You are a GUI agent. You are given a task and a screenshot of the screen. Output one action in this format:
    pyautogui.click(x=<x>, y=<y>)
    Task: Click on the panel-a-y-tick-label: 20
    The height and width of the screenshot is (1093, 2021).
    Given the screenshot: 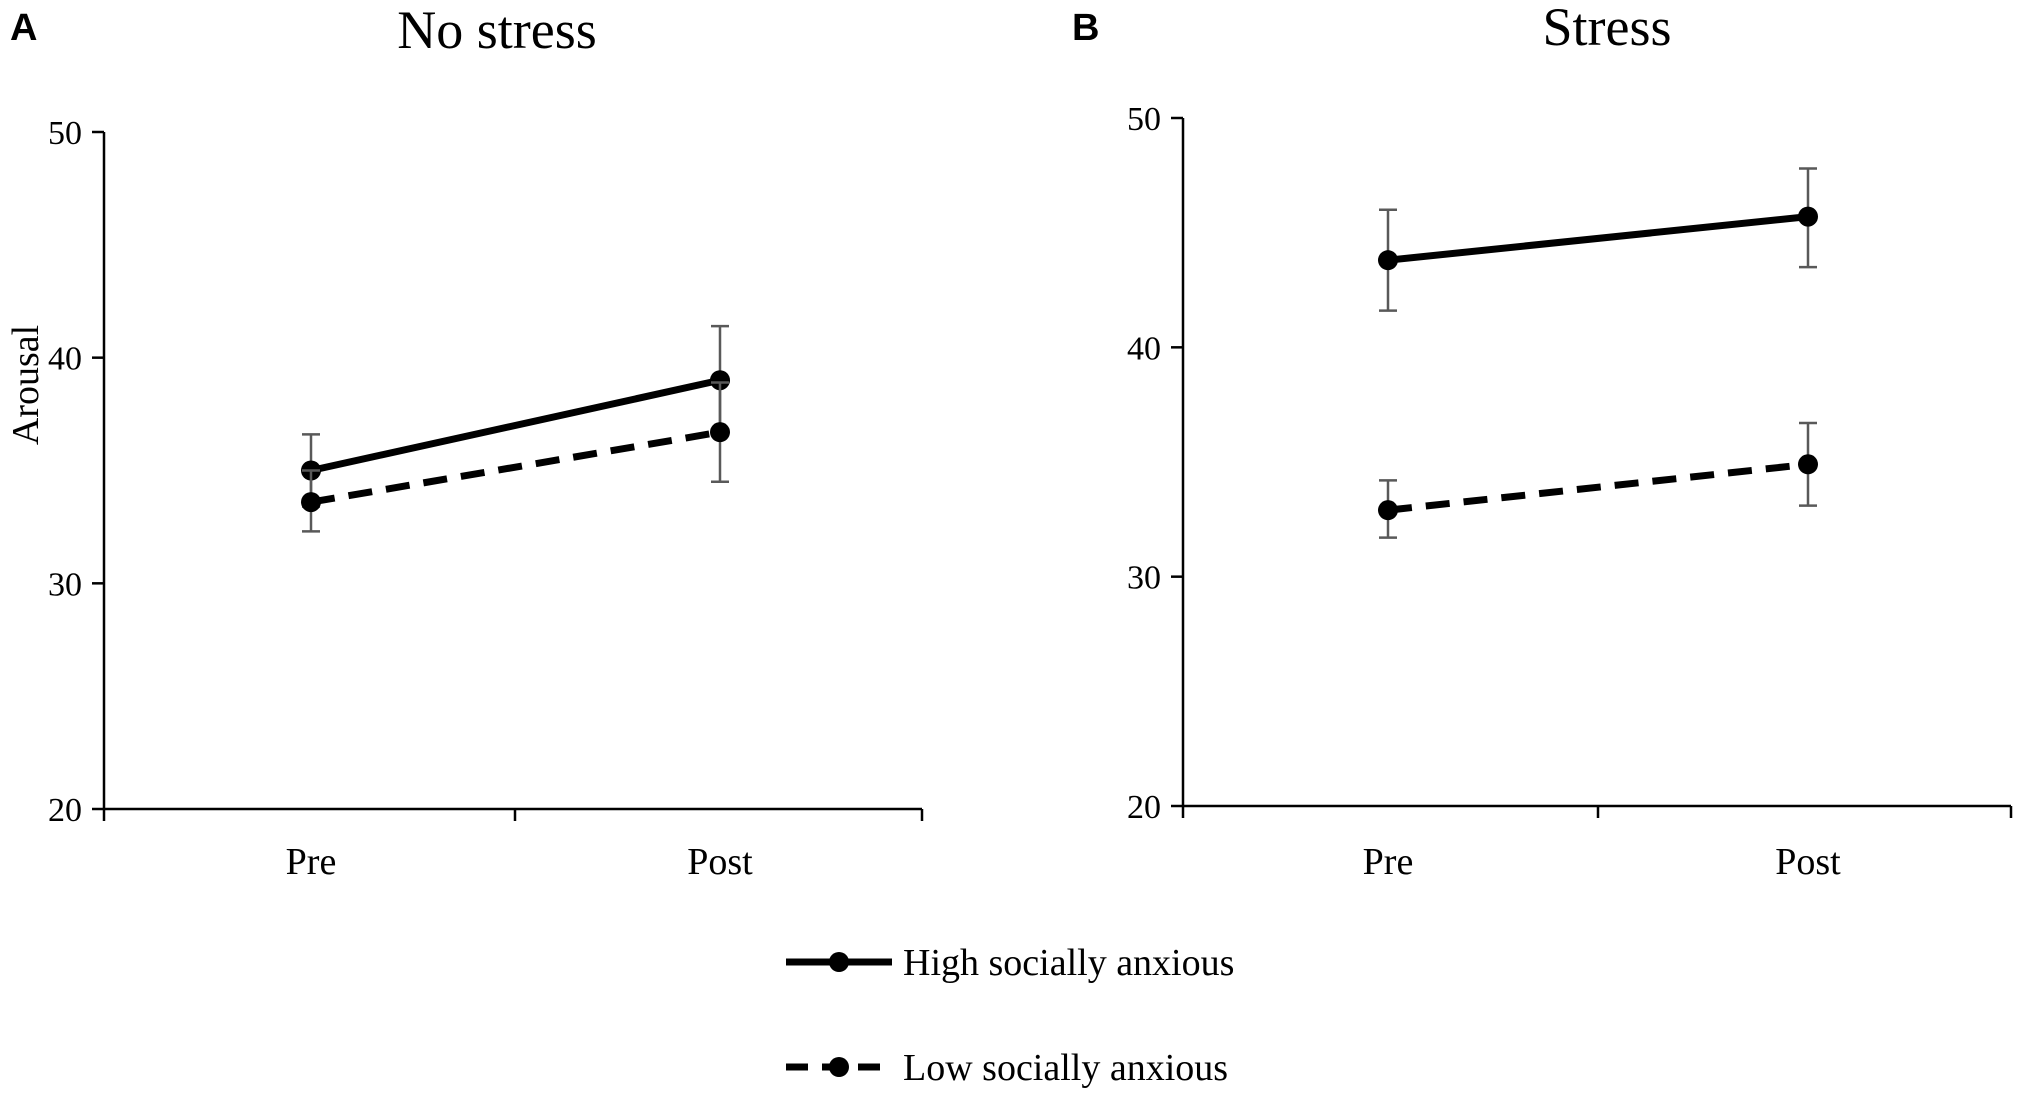 What is the action you would take?
    pyautogui.click(x=65, y=810)
    